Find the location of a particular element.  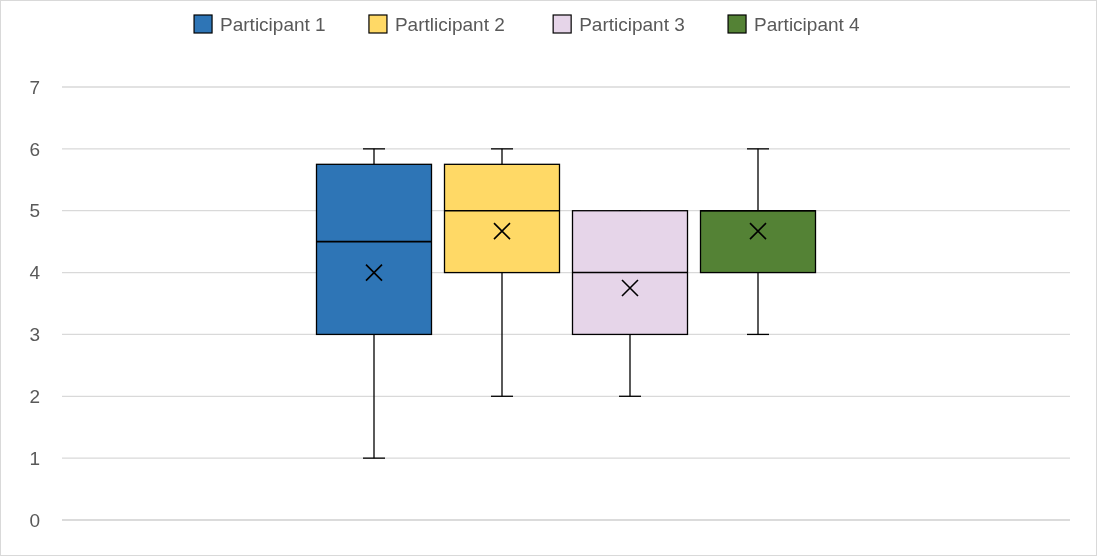

legend-label: Participant 4 is located at coordinates (807, 24).